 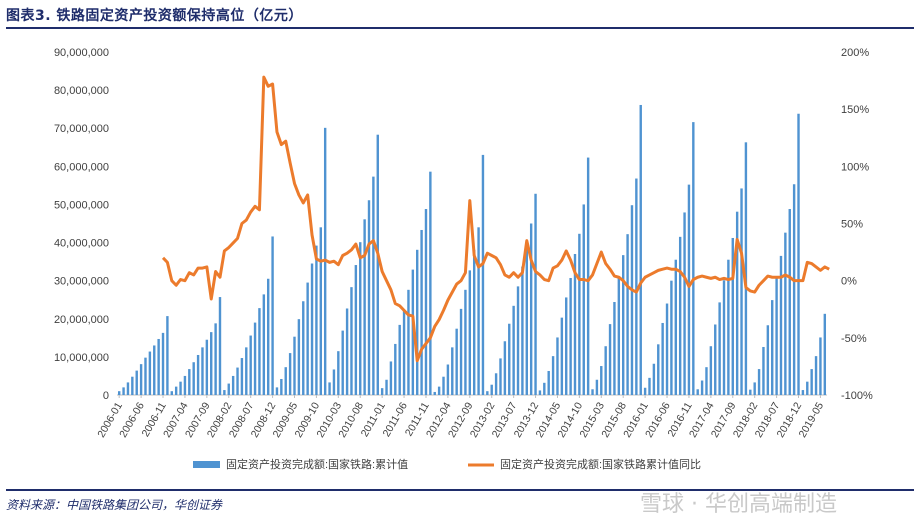 What do you see at coordinates (206, 464) in the screenshot?
I see `legend-bar-swatch` at bounding box center [206, 464].